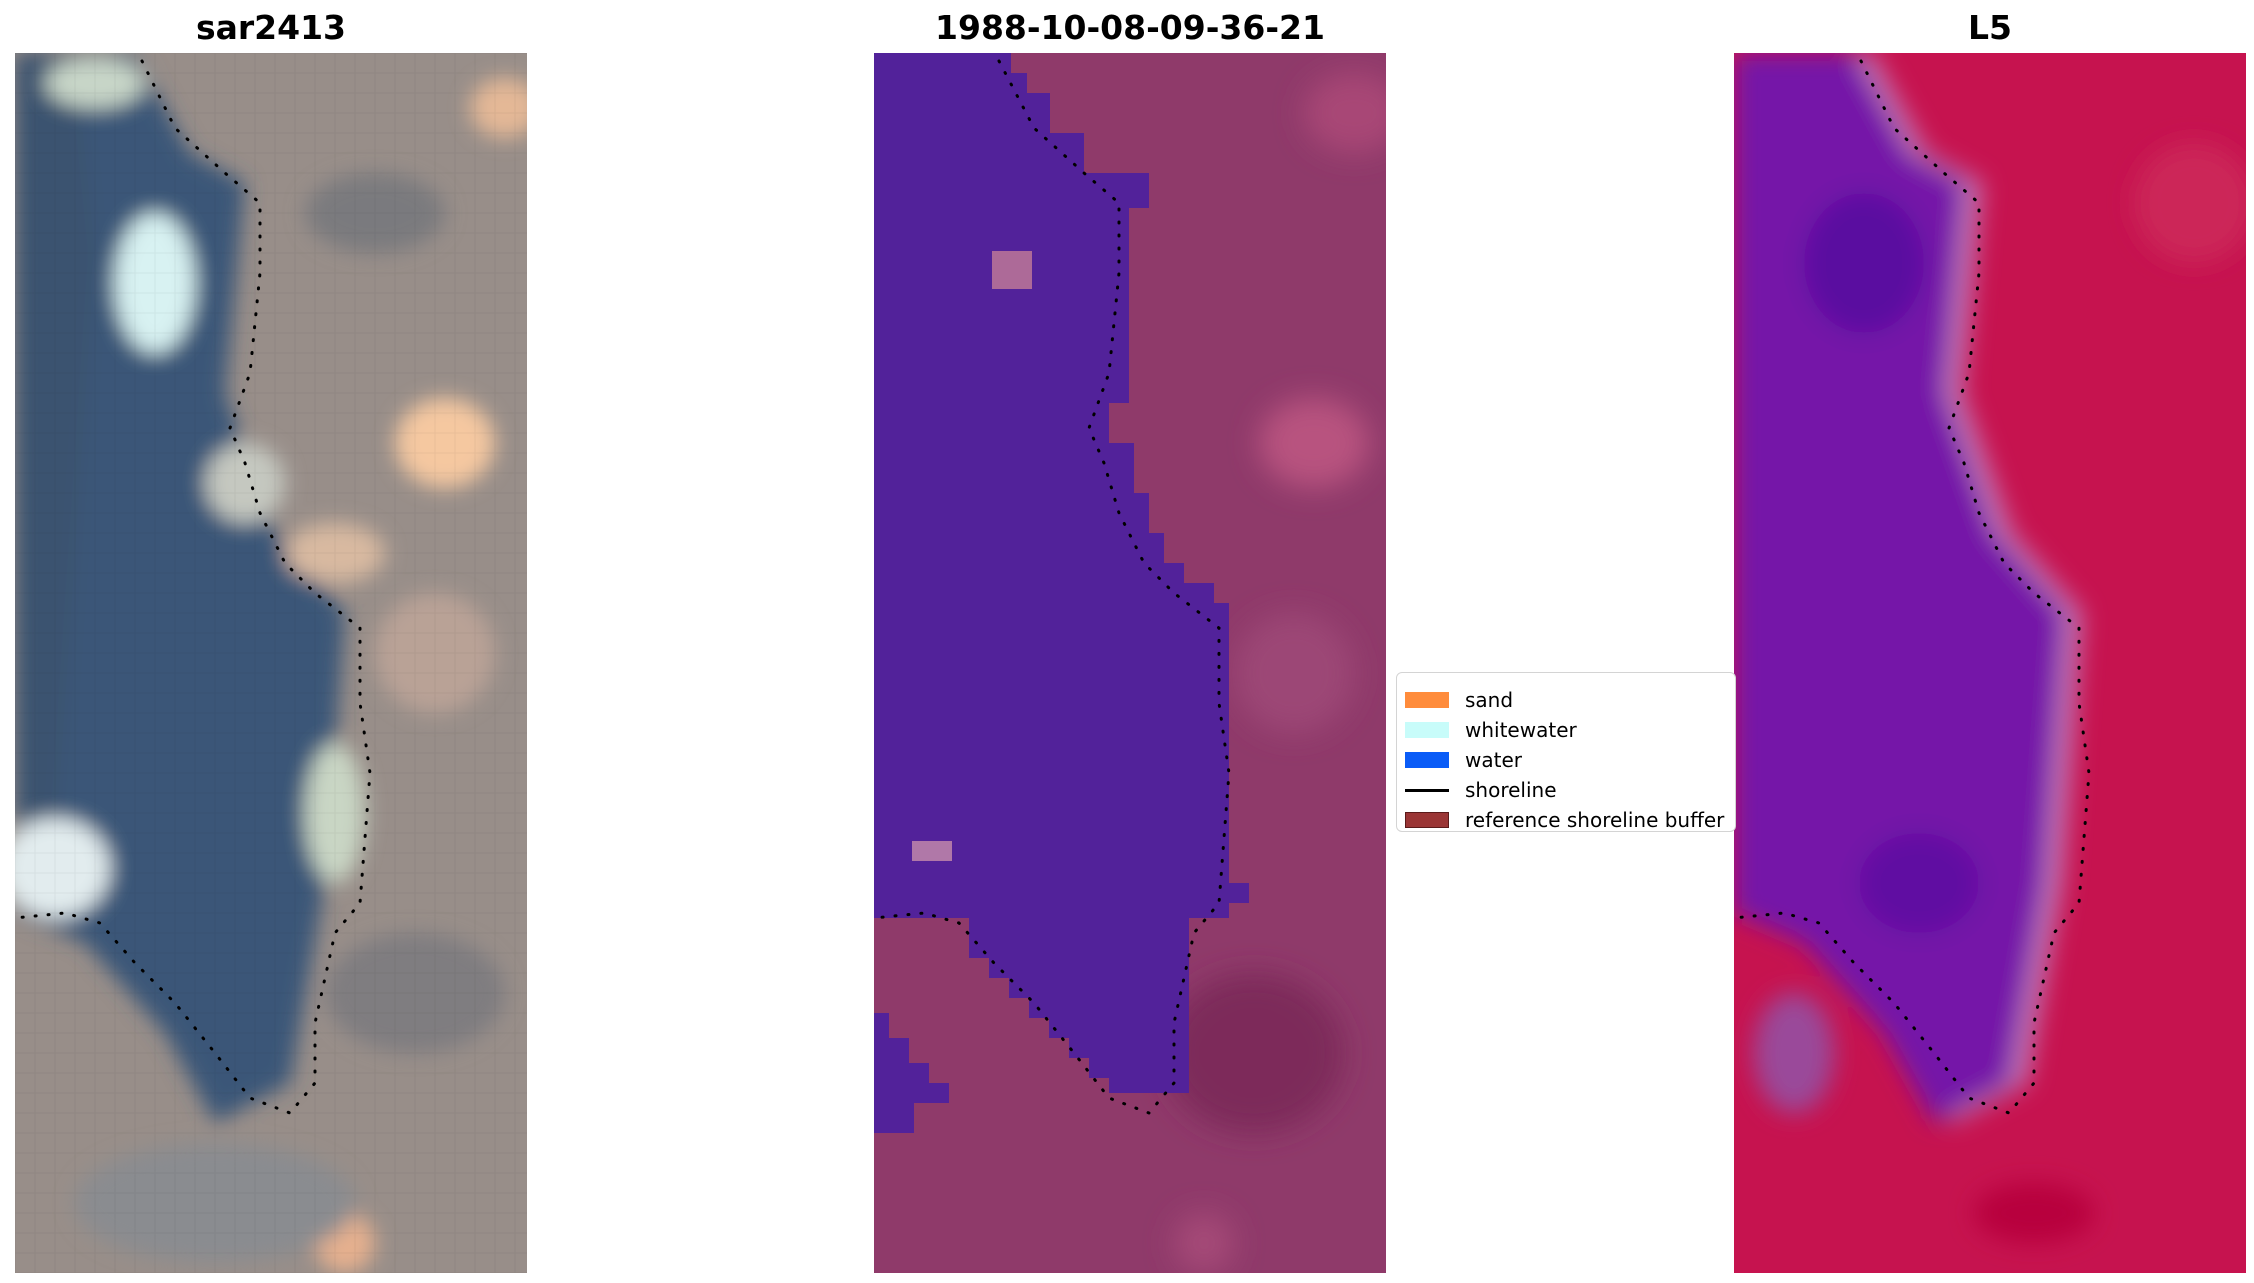  I want to click on reference-buffer-swatch, so click(1427, 820).